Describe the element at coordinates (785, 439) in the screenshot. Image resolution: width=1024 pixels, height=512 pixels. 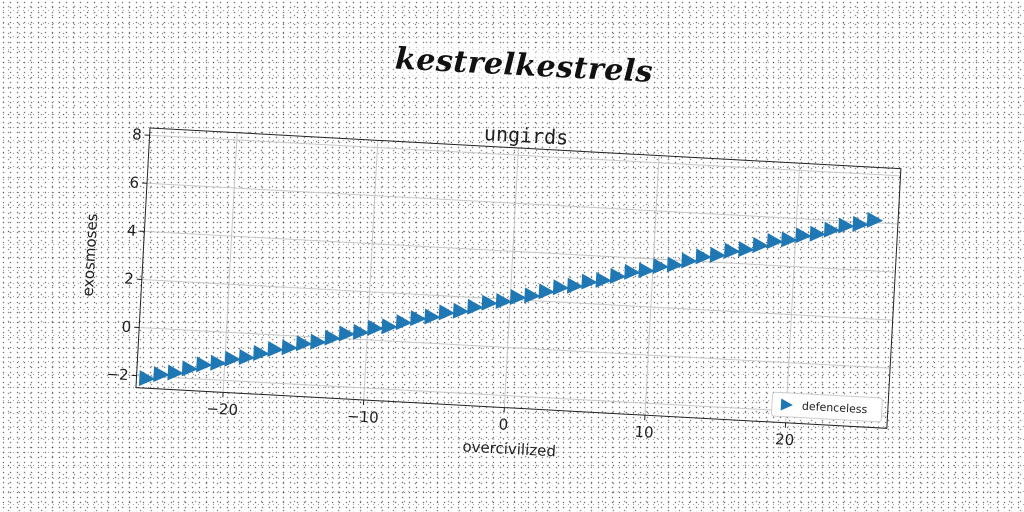
I see `x-tick-label: 20` at that location.